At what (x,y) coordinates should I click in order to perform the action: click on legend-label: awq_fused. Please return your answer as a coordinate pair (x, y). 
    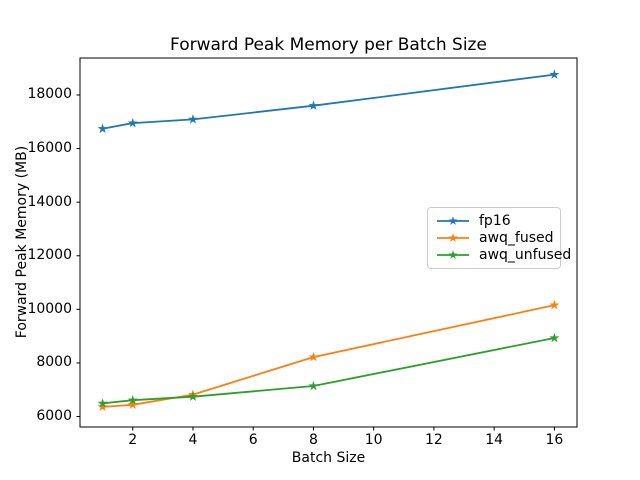
    Looking at the image, I should click on (516, 237).